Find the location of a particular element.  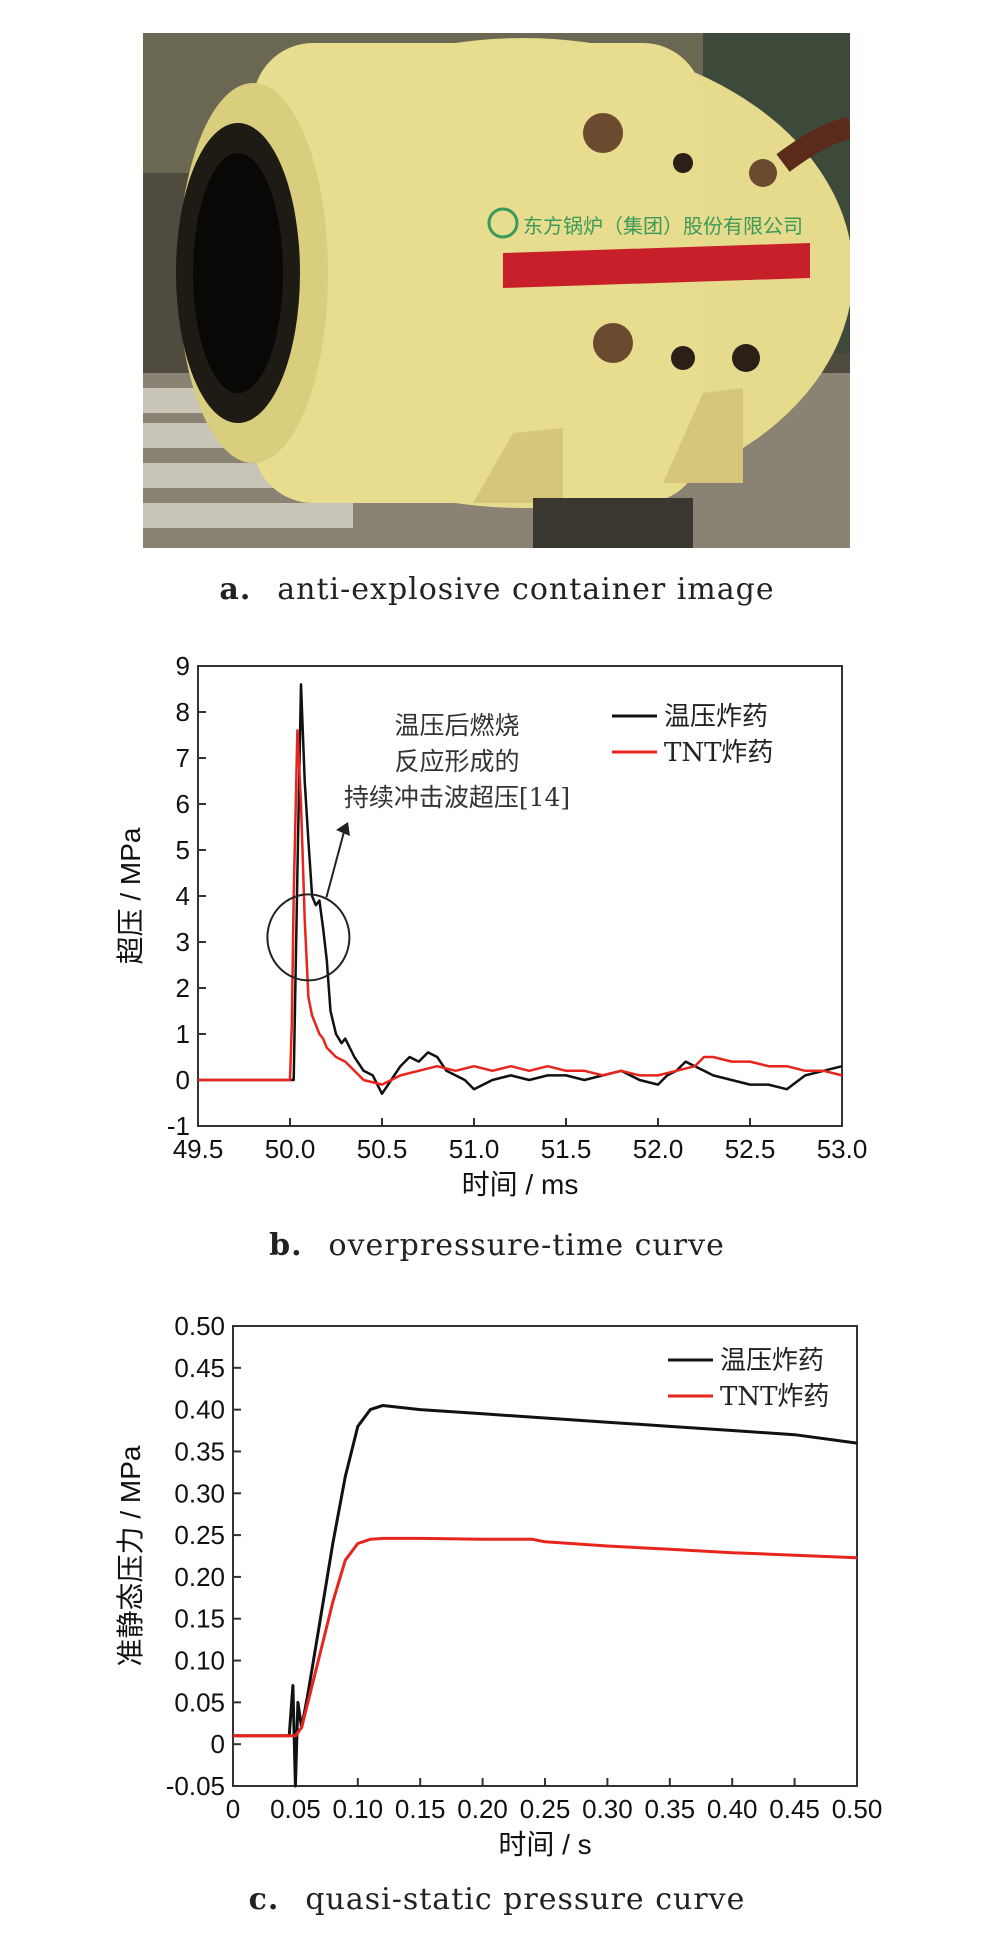

annotation-text-line: 温压后燃烧 is located at coordinates (456, 725).